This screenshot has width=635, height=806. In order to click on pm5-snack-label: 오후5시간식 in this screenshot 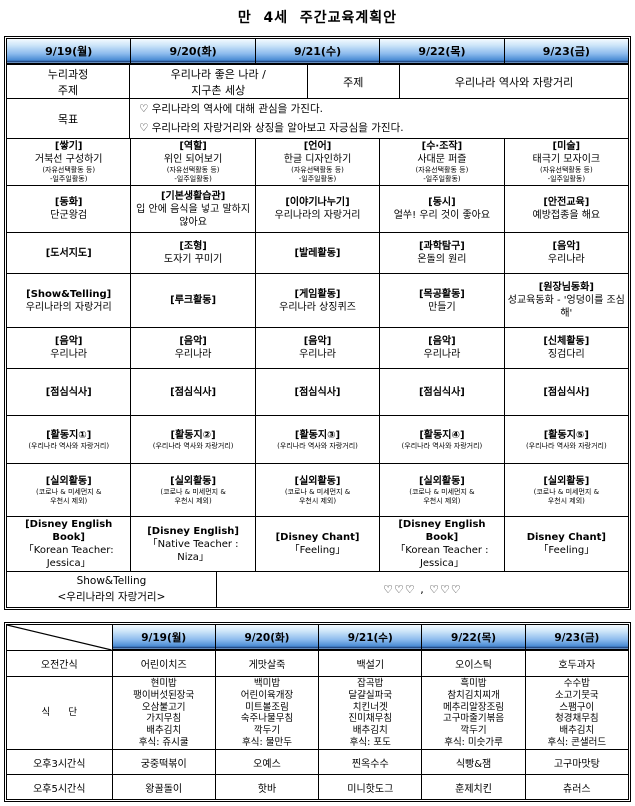, I will do `click(60, 787)`.